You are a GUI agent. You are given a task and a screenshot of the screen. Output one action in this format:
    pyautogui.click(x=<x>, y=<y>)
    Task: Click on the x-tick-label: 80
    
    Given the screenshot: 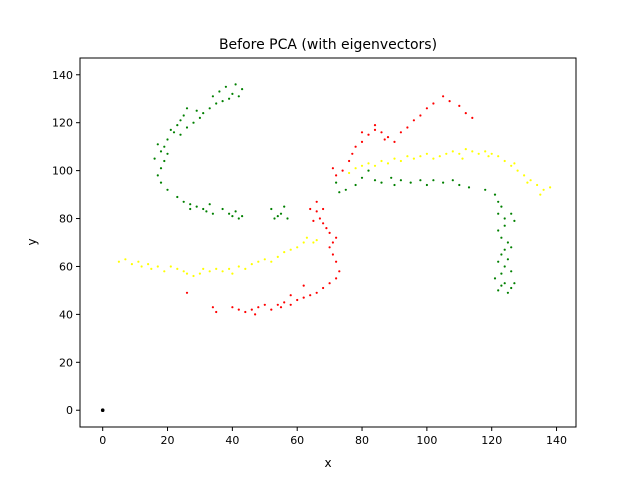 What is the action you would take?
    pyautogui.click(x=362, y=440)
    